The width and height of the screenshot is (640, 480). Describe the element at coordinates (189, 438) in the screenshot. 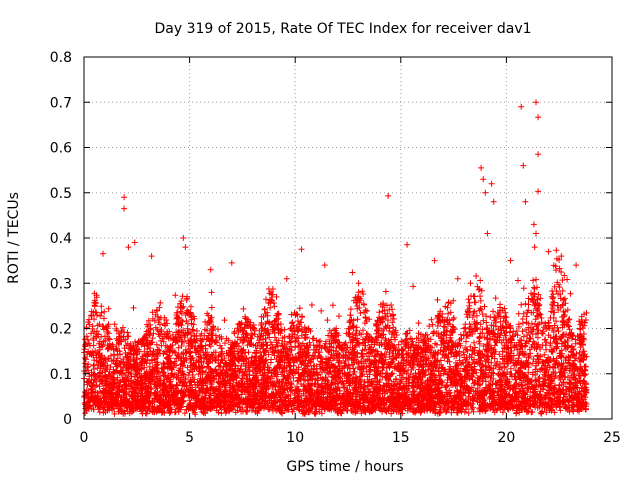

I see `x-tick-label: 5` at that location.